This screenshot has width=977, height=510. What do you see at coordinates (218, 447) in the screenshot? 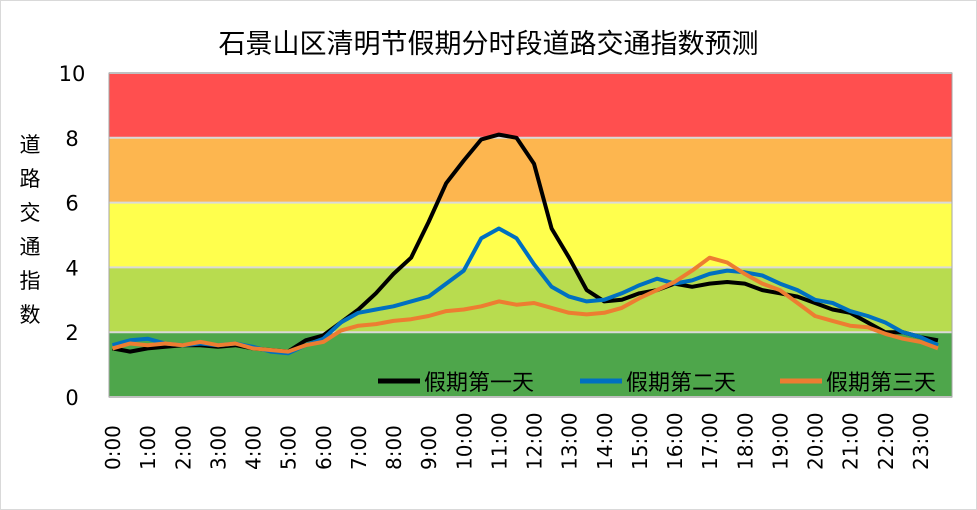
I see `x-tick-label: 3:00` at bounding box center [218, 447].